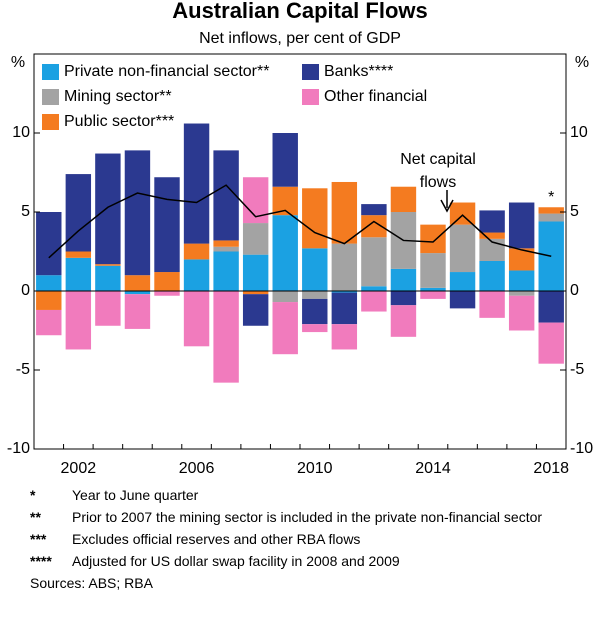 This screenshot has height=621, width=600. I want to click on y2-tick-label: -5, so click(577, 369).